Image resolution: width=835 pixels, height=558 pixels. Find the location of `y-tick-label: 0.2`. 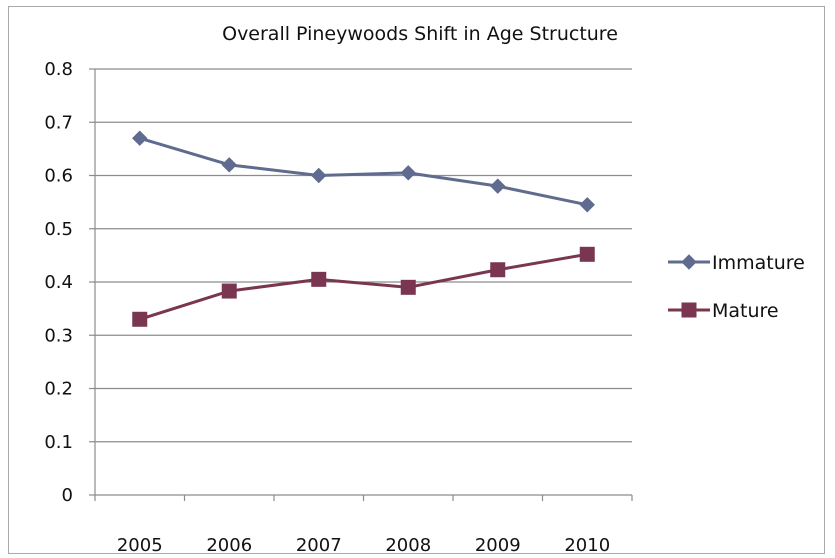

y-tick-label: 0.2 is located at coordinates (58, 389).